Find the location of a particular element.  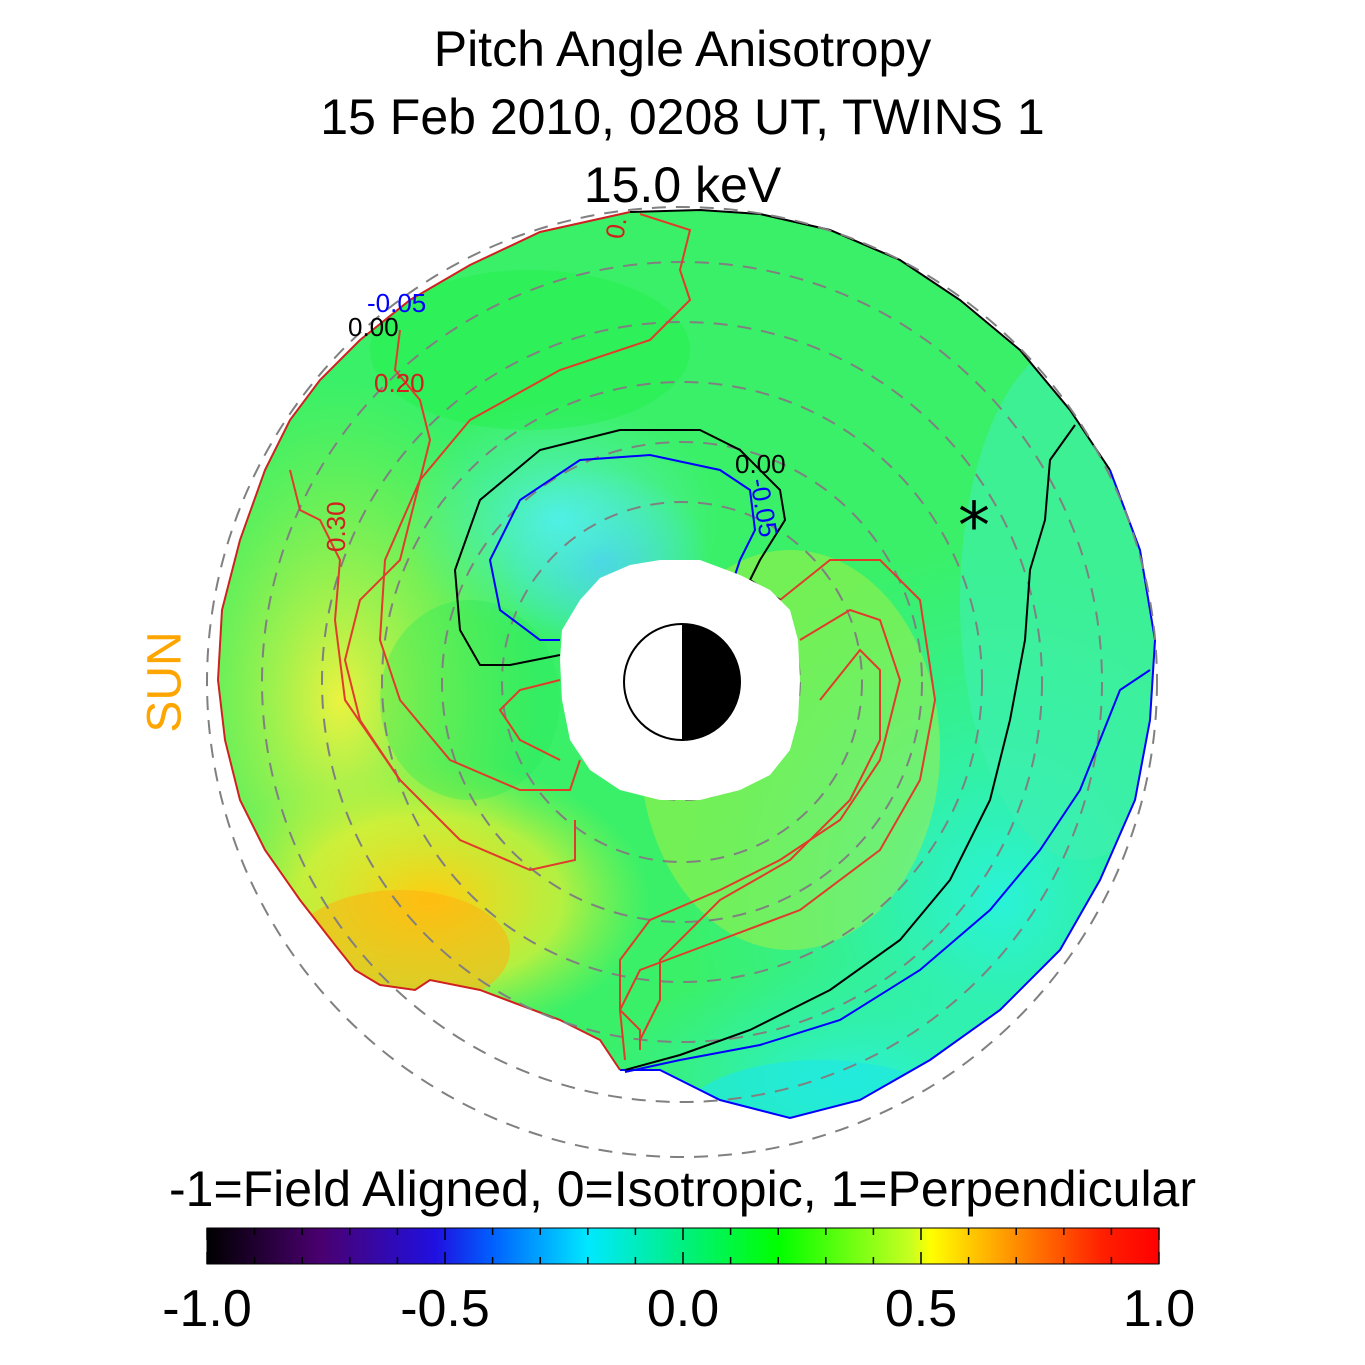

colorbar-tick-label: -1.0 is located at coordinates (207, 1309).